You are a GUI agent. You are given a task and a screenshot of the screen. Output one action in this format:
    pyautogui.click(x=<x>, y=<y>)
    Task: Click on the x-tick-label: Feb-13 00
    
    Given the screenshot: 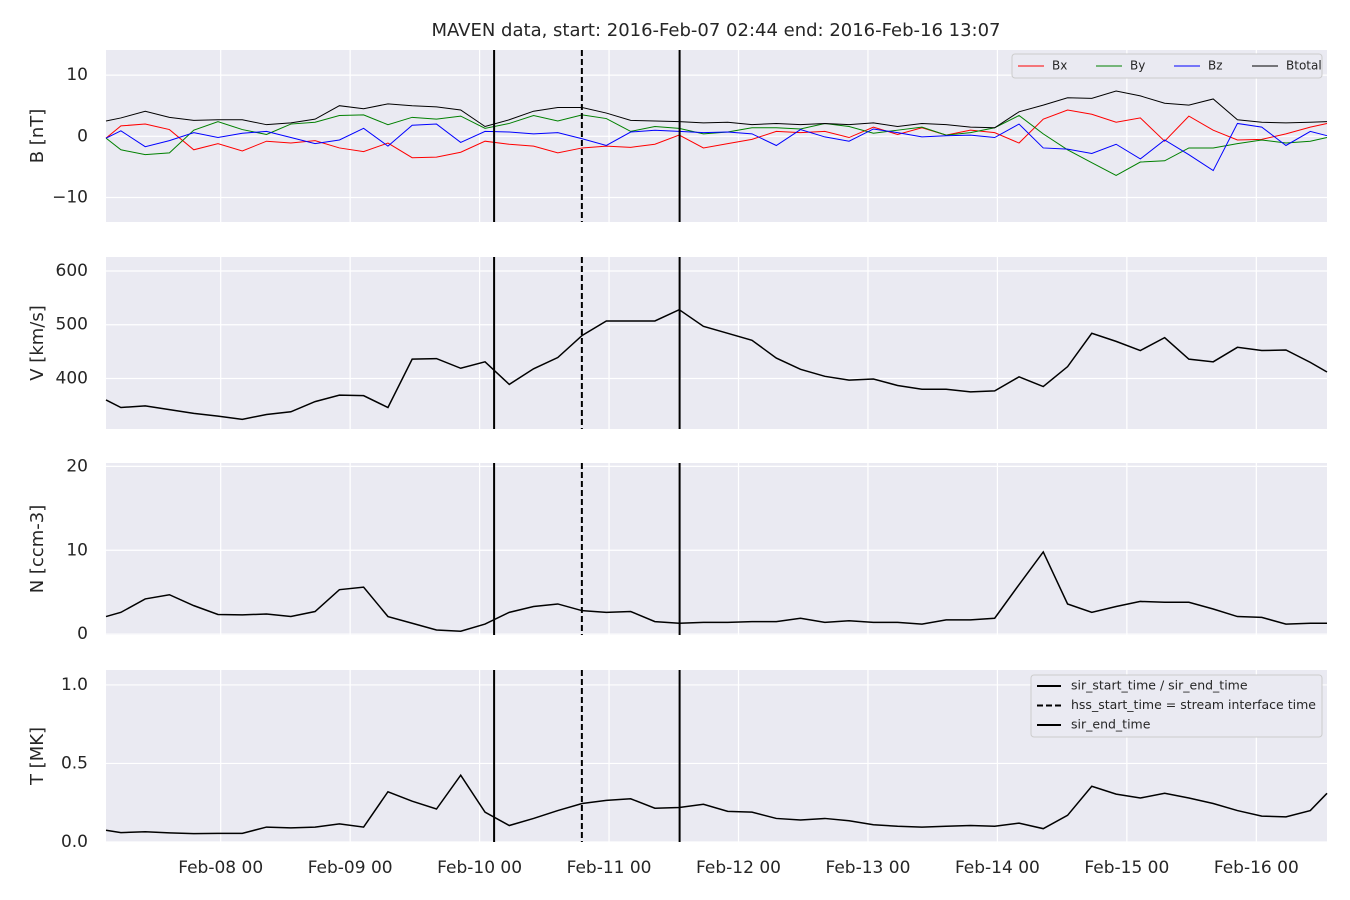 What is the action you would take?
    pyautogui.click(x=868, y=868)
    